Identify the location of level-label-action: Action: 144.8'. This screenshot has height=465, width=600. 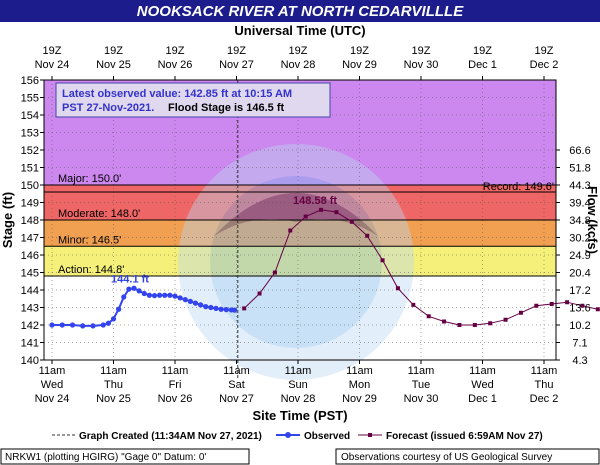
(91, 270).